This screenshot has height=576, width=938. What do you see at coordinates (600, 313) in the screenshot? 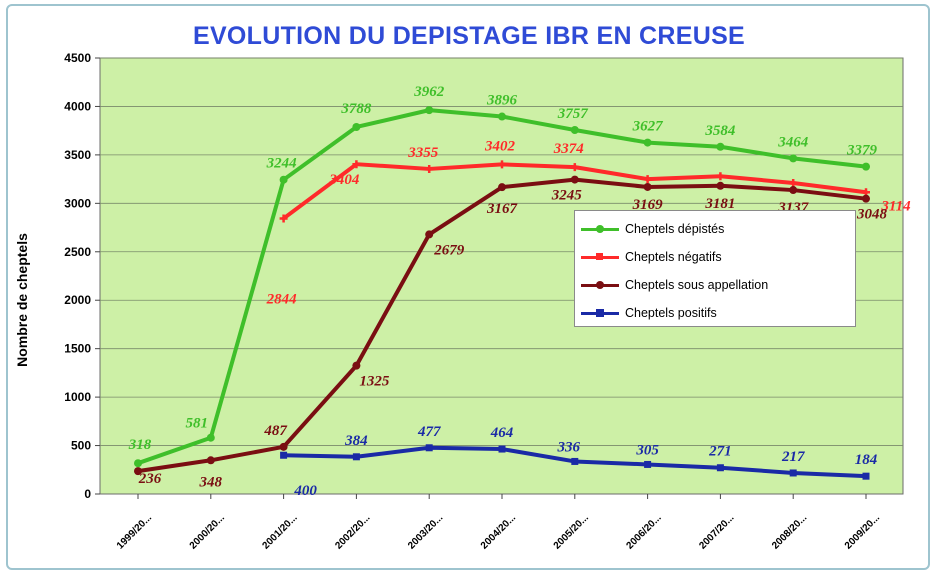
I see `legend-swatch-positifs` at bounding box center [600, 313].